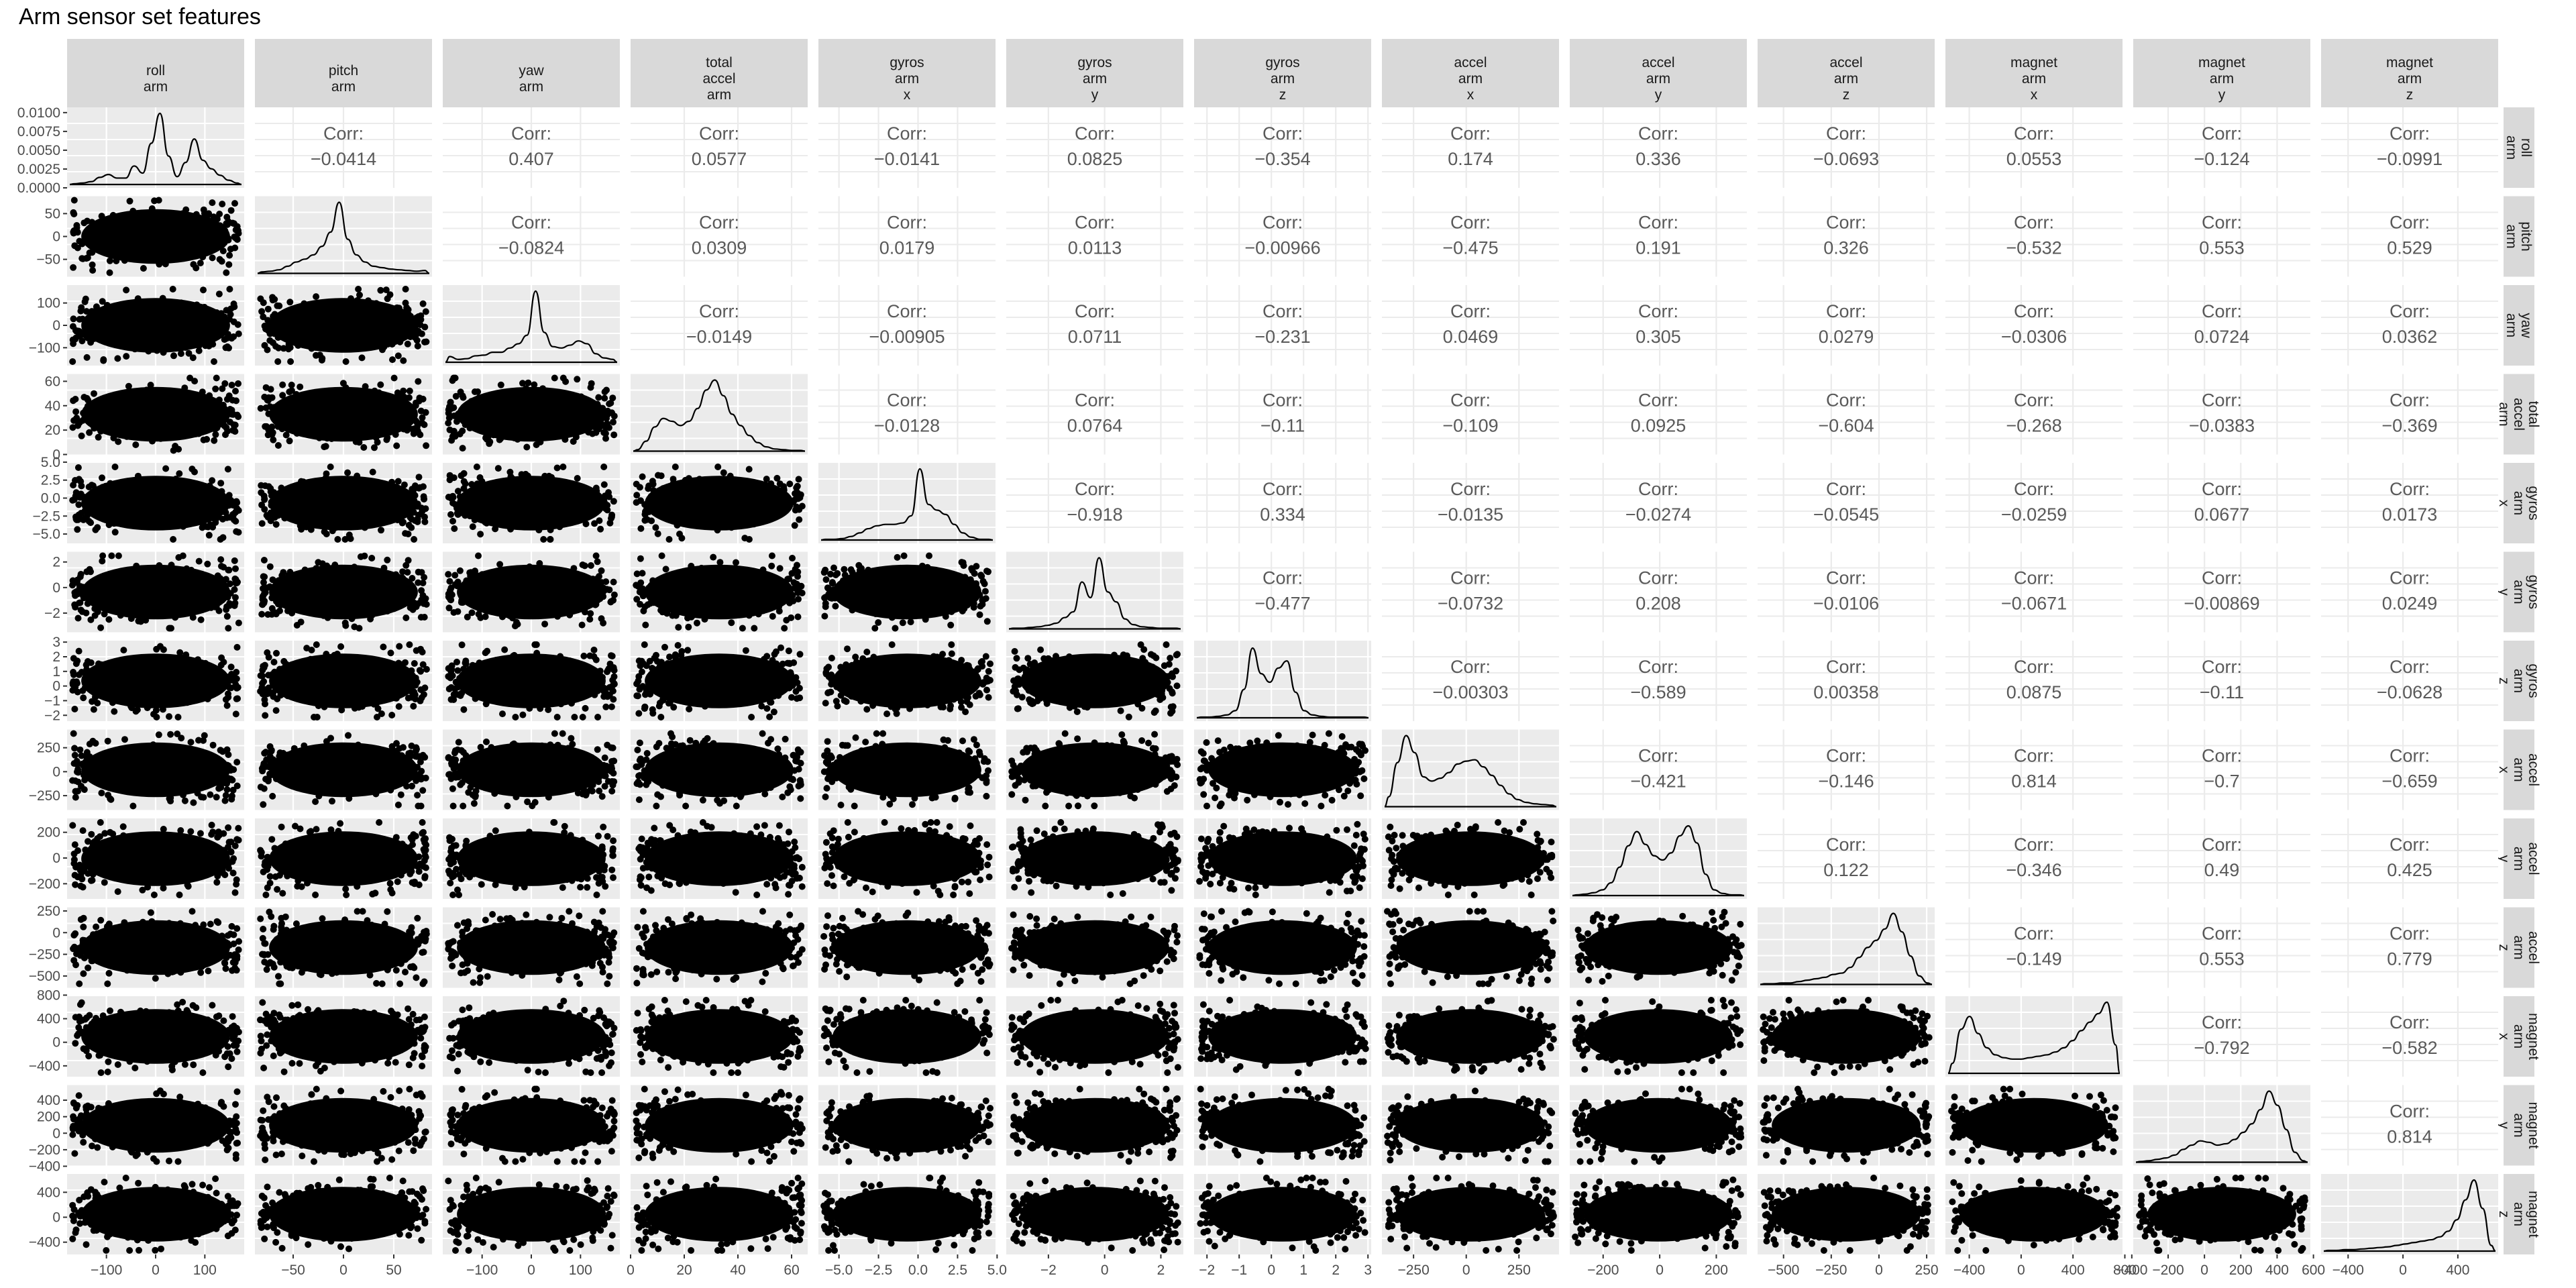  What do you see at coordinates (48, 260) in the screenshot?
I see `y-tick-label: −50` at bounding box center [48, 260].